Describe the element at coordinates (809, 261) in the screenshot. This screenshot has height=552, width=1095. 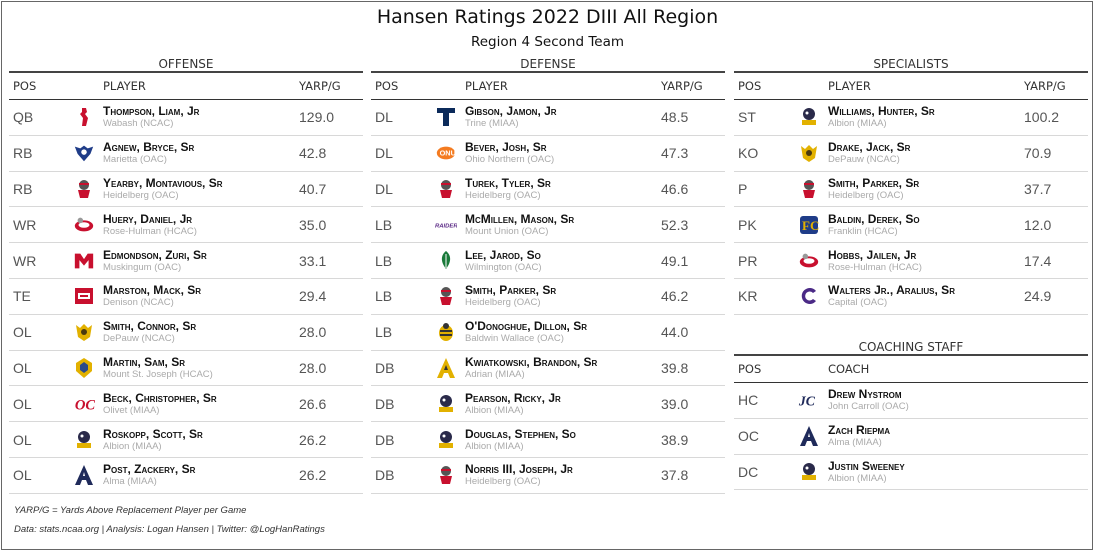
I see `rose-hulman-logo` at that location.